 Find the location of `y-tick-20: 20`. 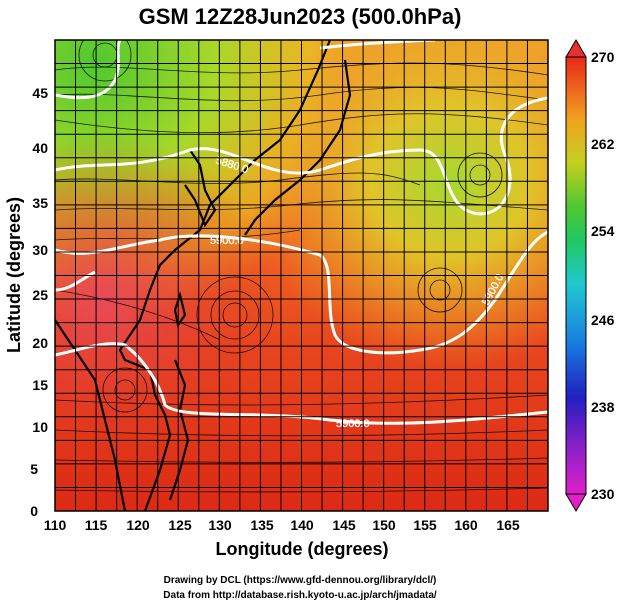

y-tick-20: 20 is located at coordinates (40, 343).